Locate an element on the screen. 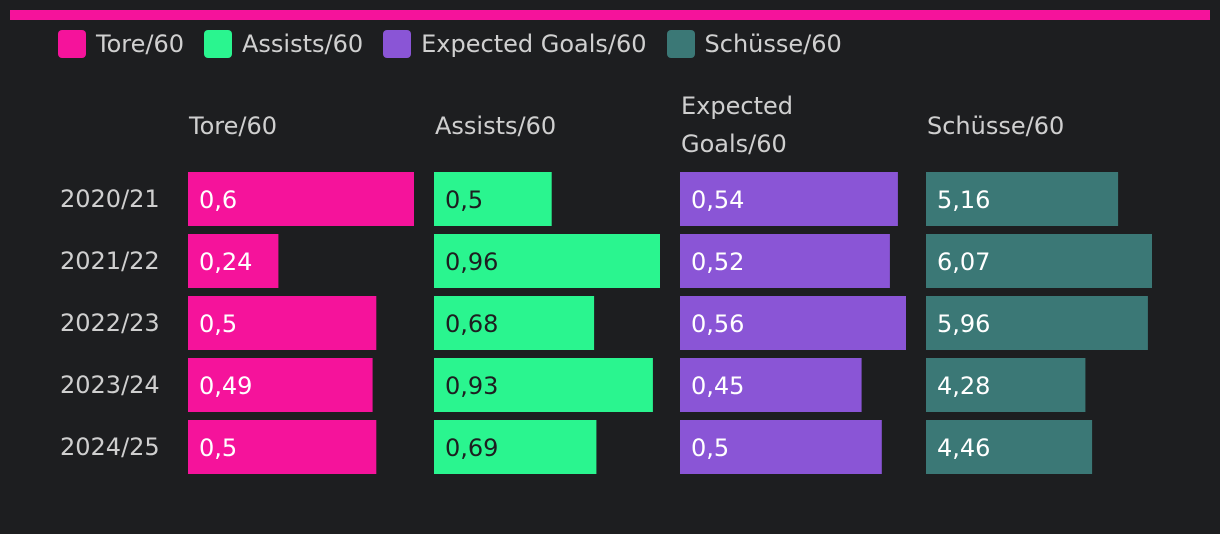 The image size is (1220, 534). bar-value-label: 4,28 is located at coordinates (963, 386).